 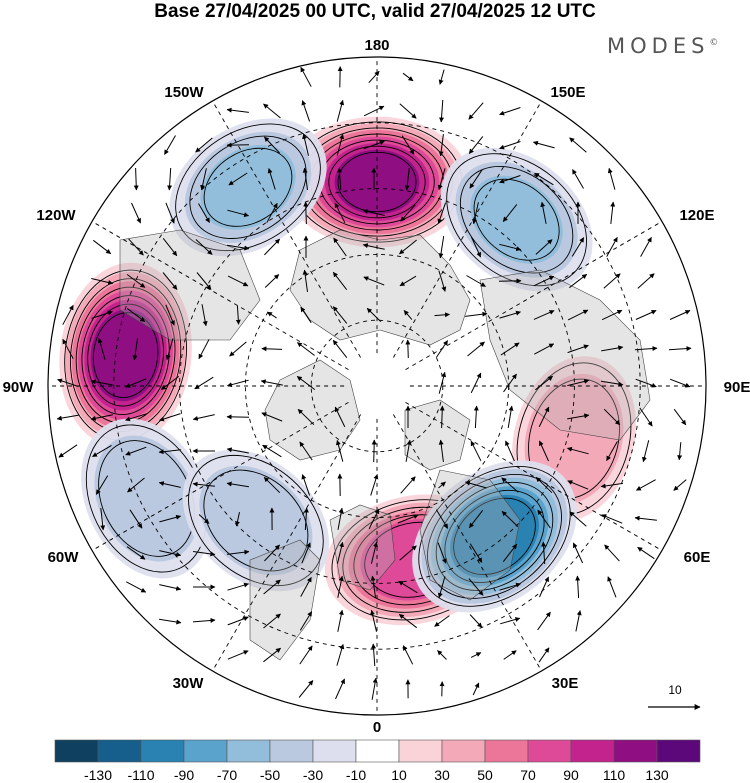 What do you see at coordinates (662, 46) in the screenshot?
I see `modes-logo: MODES©` at bounding box center [662, 46].